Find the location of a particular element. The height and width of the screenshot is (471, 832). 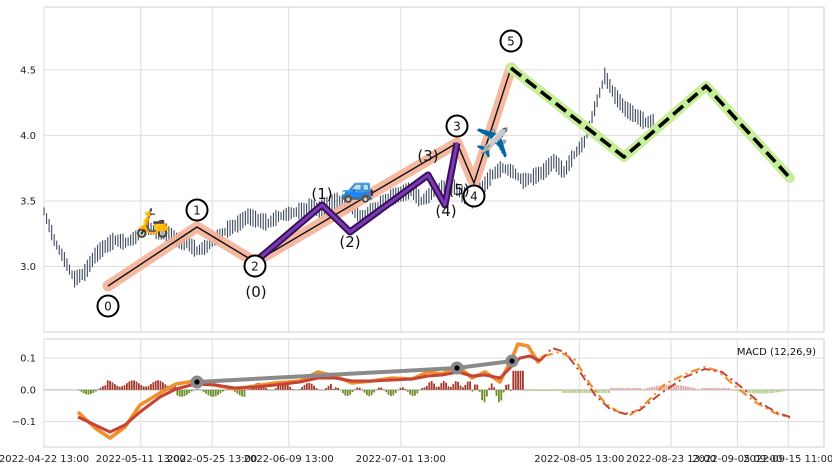

wave-circle-label: 0 is located at coordinates (108, 307).